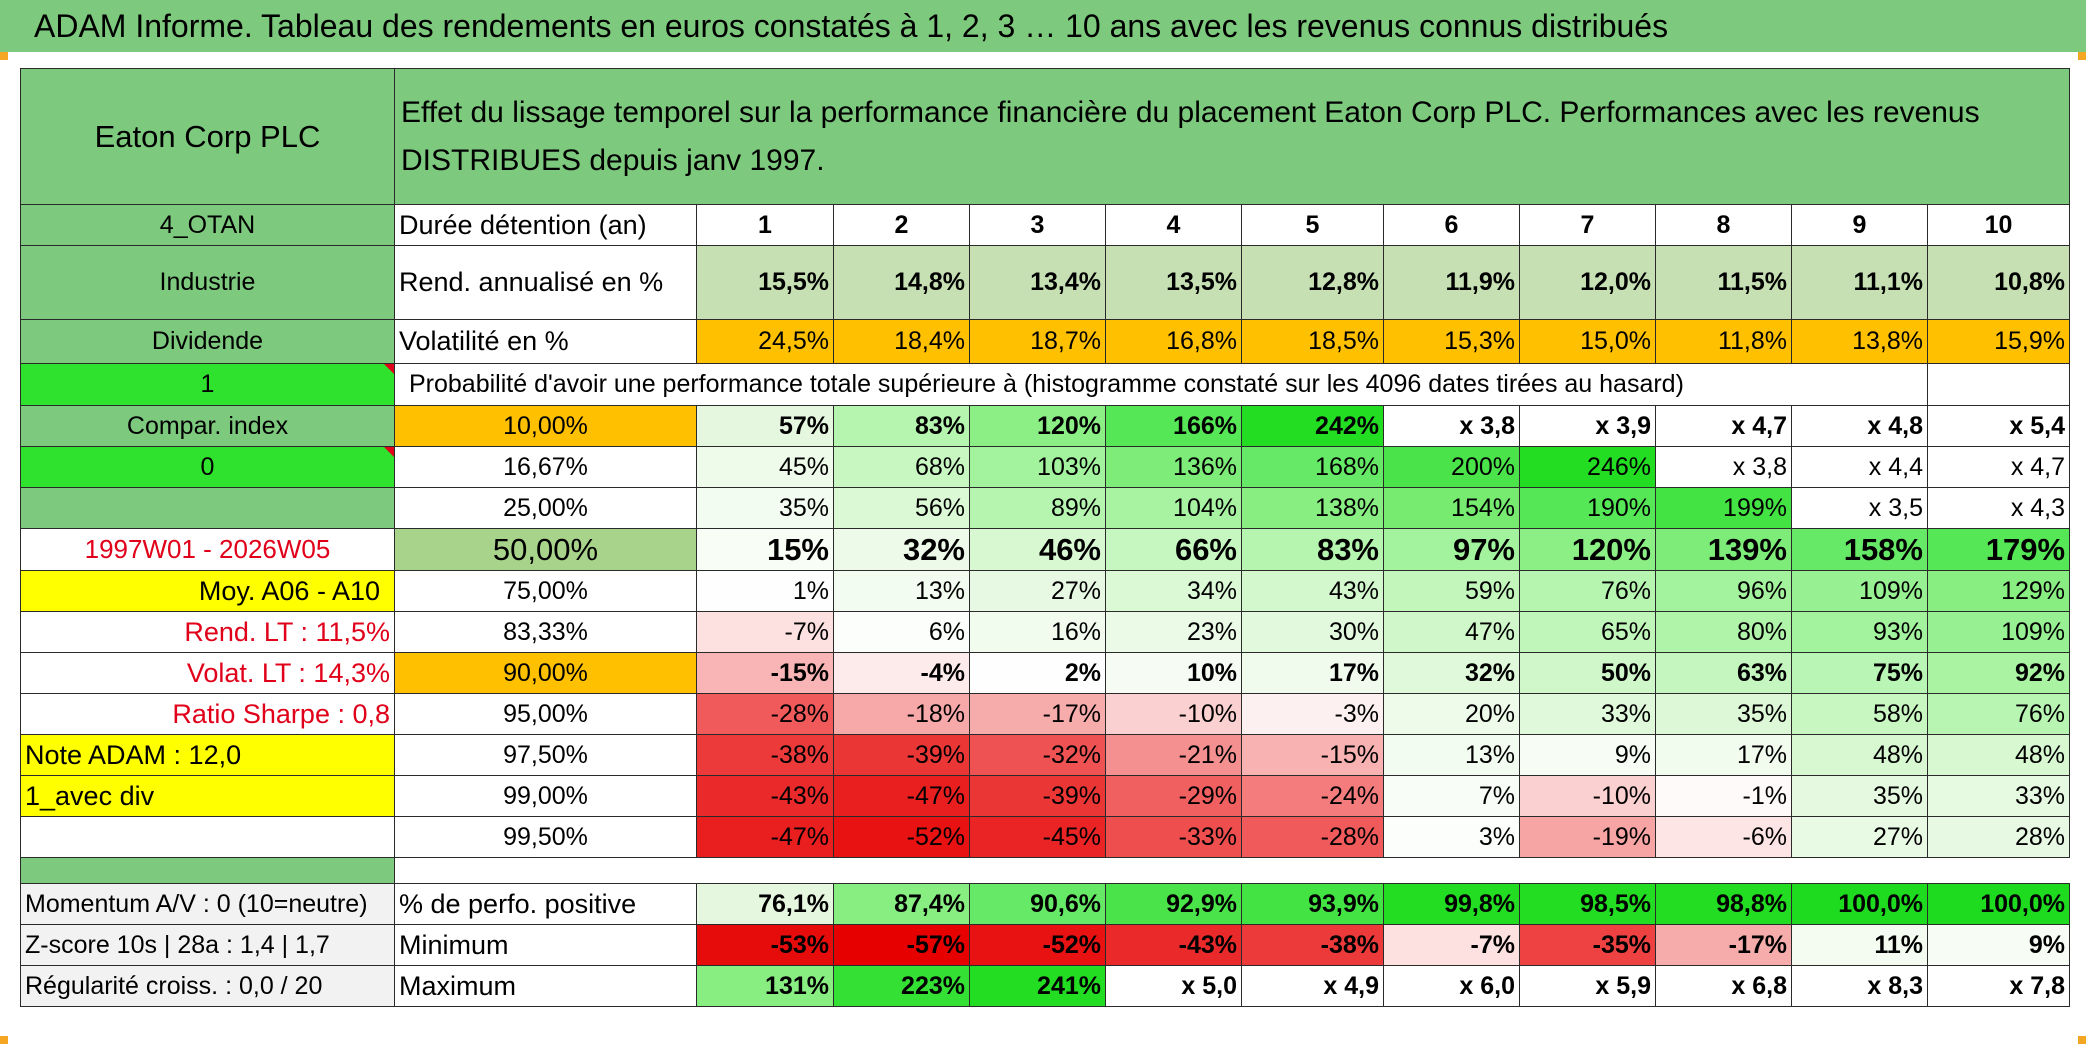  I want to click on probability-cell: 20%, so click(1451, 714).